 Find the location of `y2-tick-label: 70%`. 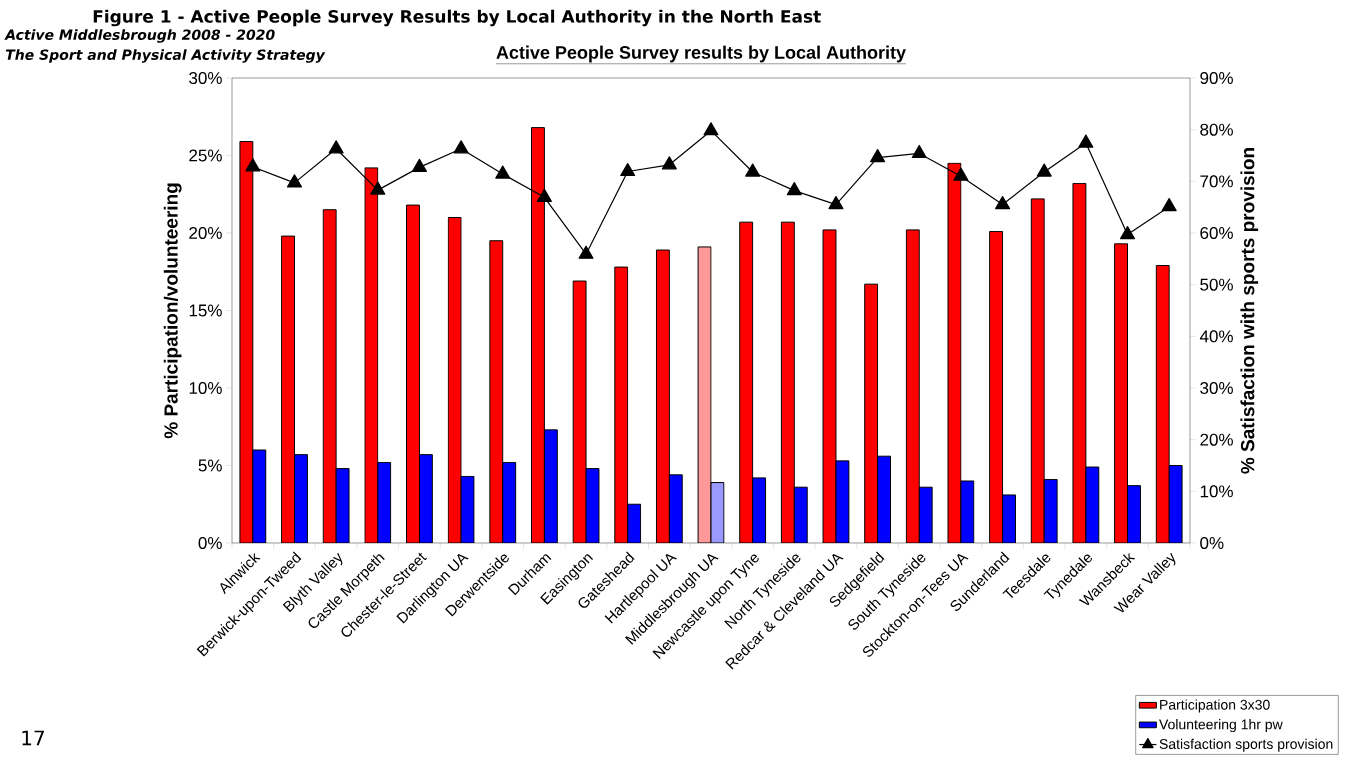

y2-tick-label: 70% is located at coordinates (1216, 181).